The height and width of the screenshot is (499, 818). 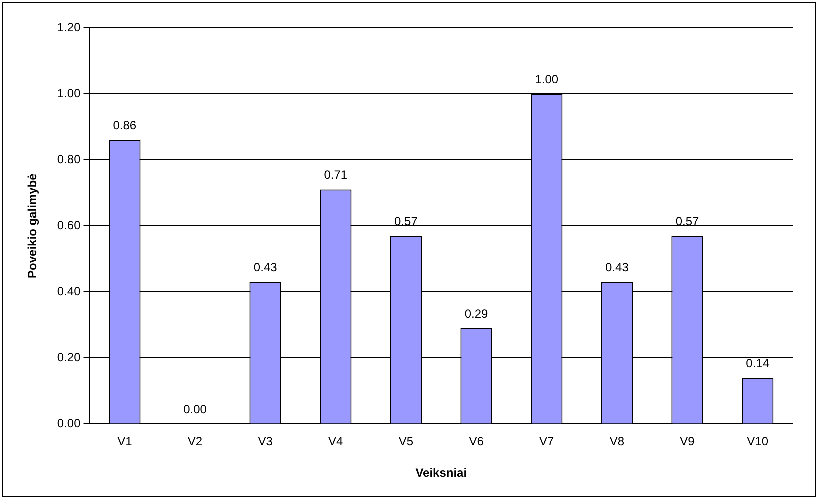 What do you see at coordinates (195, 441) in the screenshot?
I see `x-tick-label: V2` at bounding box center [195, 441].